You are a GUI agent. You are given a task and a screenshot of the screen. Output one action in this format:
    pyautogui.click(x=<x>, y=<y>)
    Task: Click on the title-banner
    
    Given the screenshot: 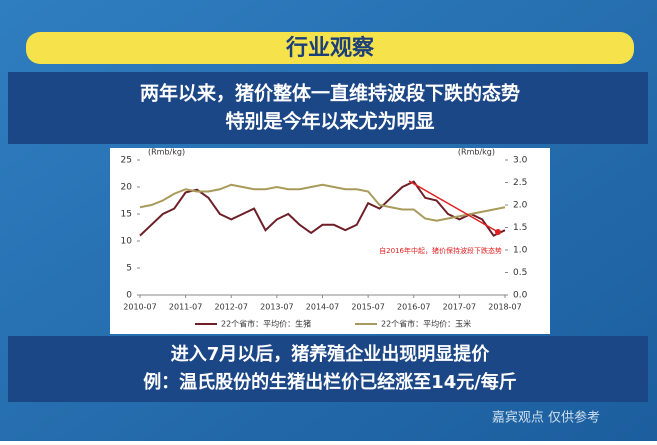 What is the action you would take?
    pyautogui.click(x=330, y=48)
    